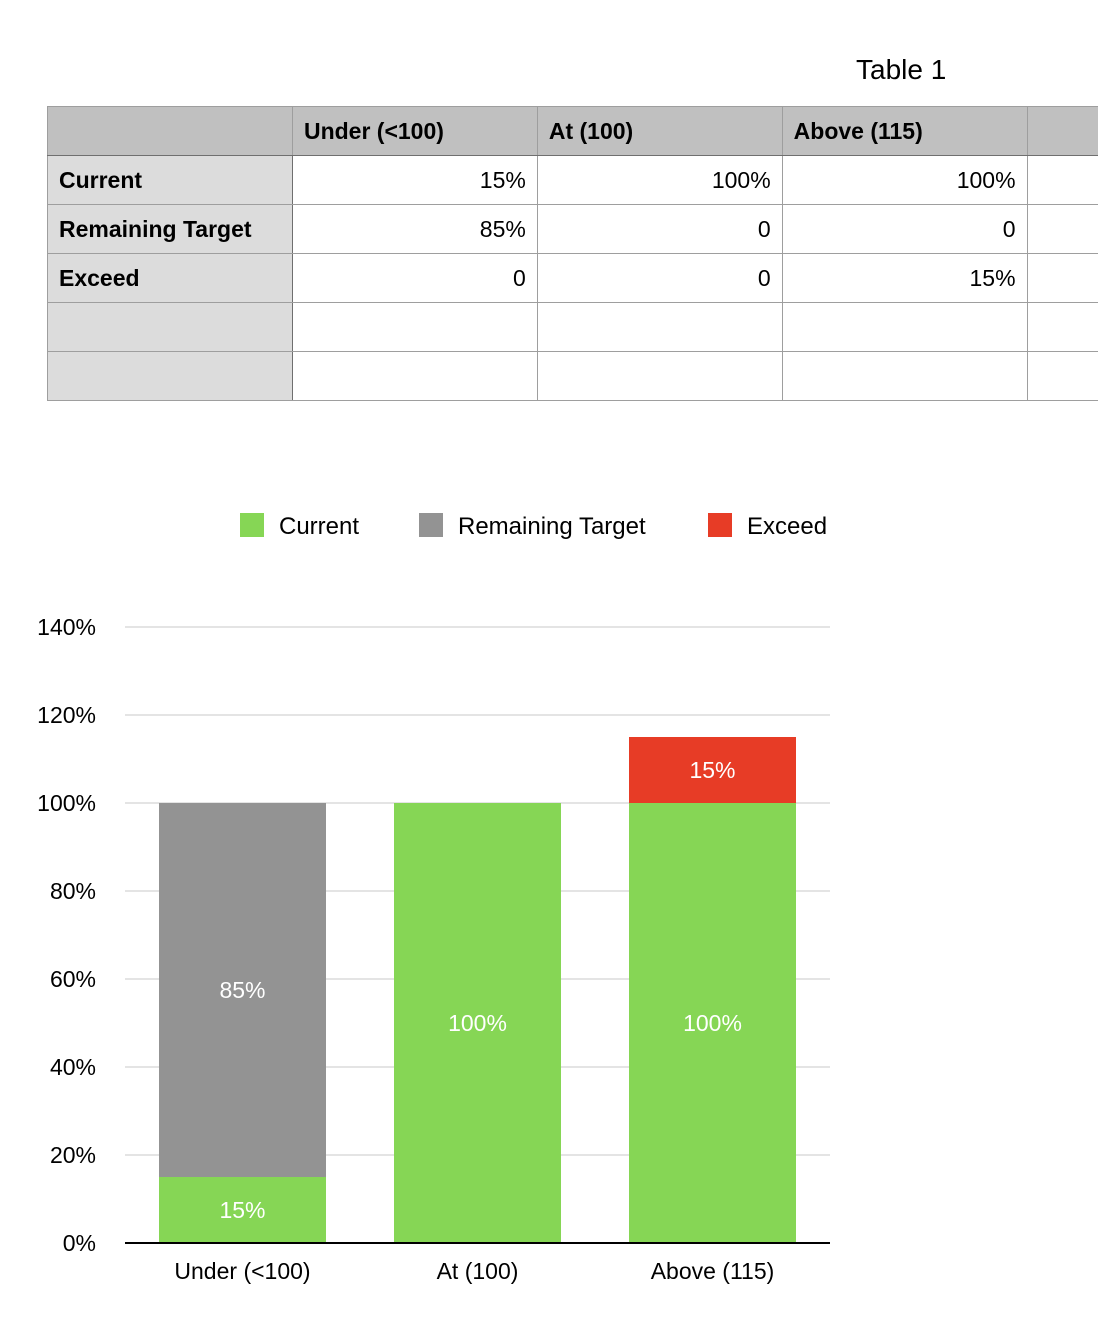  Describe the element at coordinates (713, 1271) in the screenshot. I see `x-tick-label: Above (115)` at that location.